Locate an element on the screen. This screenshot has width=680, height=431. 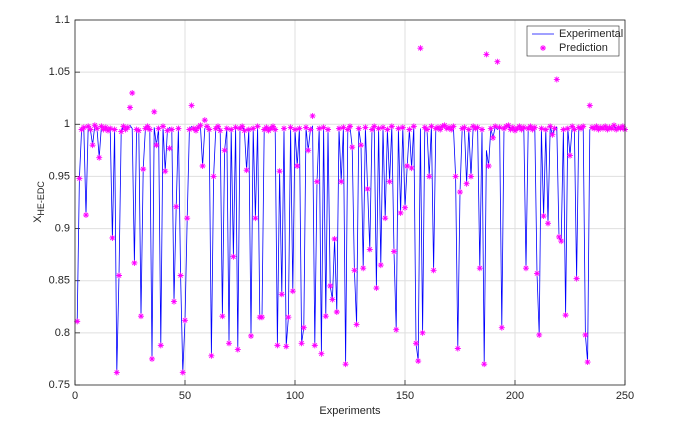
y-tick-label: 0.85 is located at coordinates (59, 281).